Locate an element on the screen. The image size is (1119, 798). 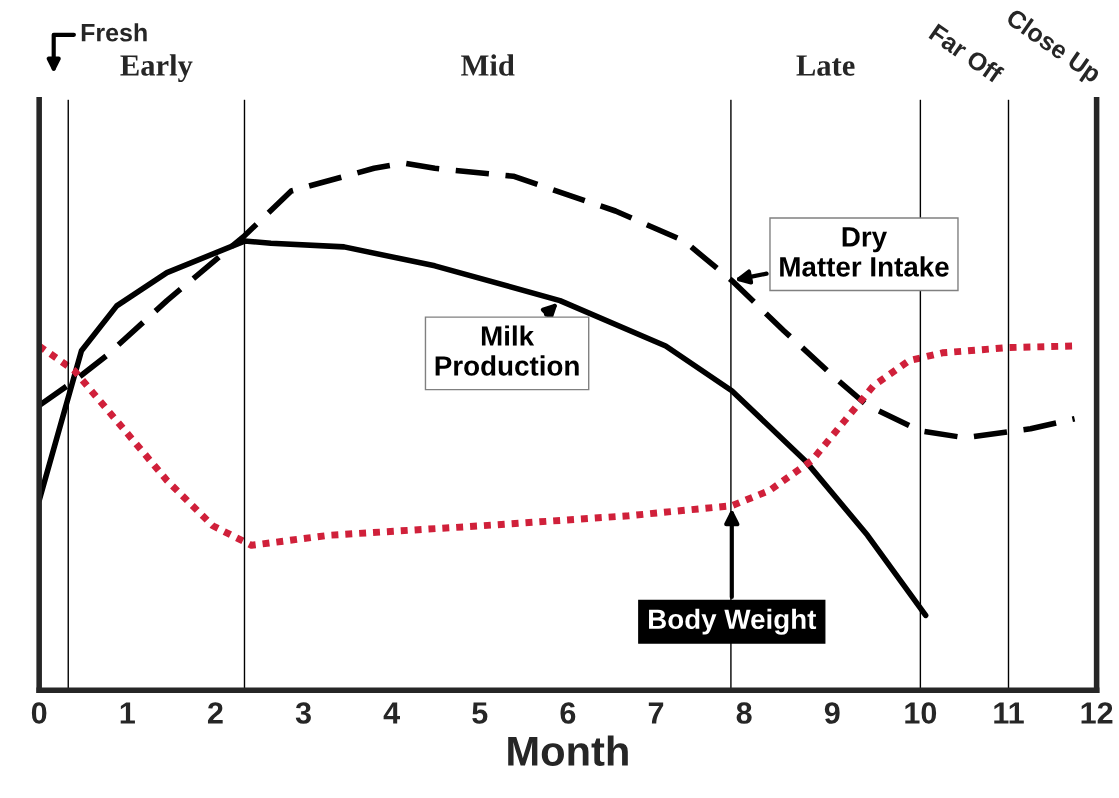
text: Body Weight is located at coordinates (733, 621).